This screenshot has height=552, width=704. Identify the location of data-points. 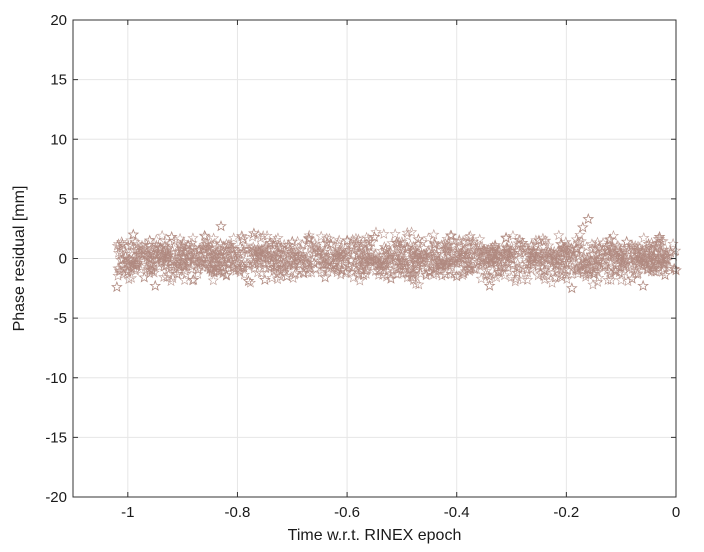
(396, 253).